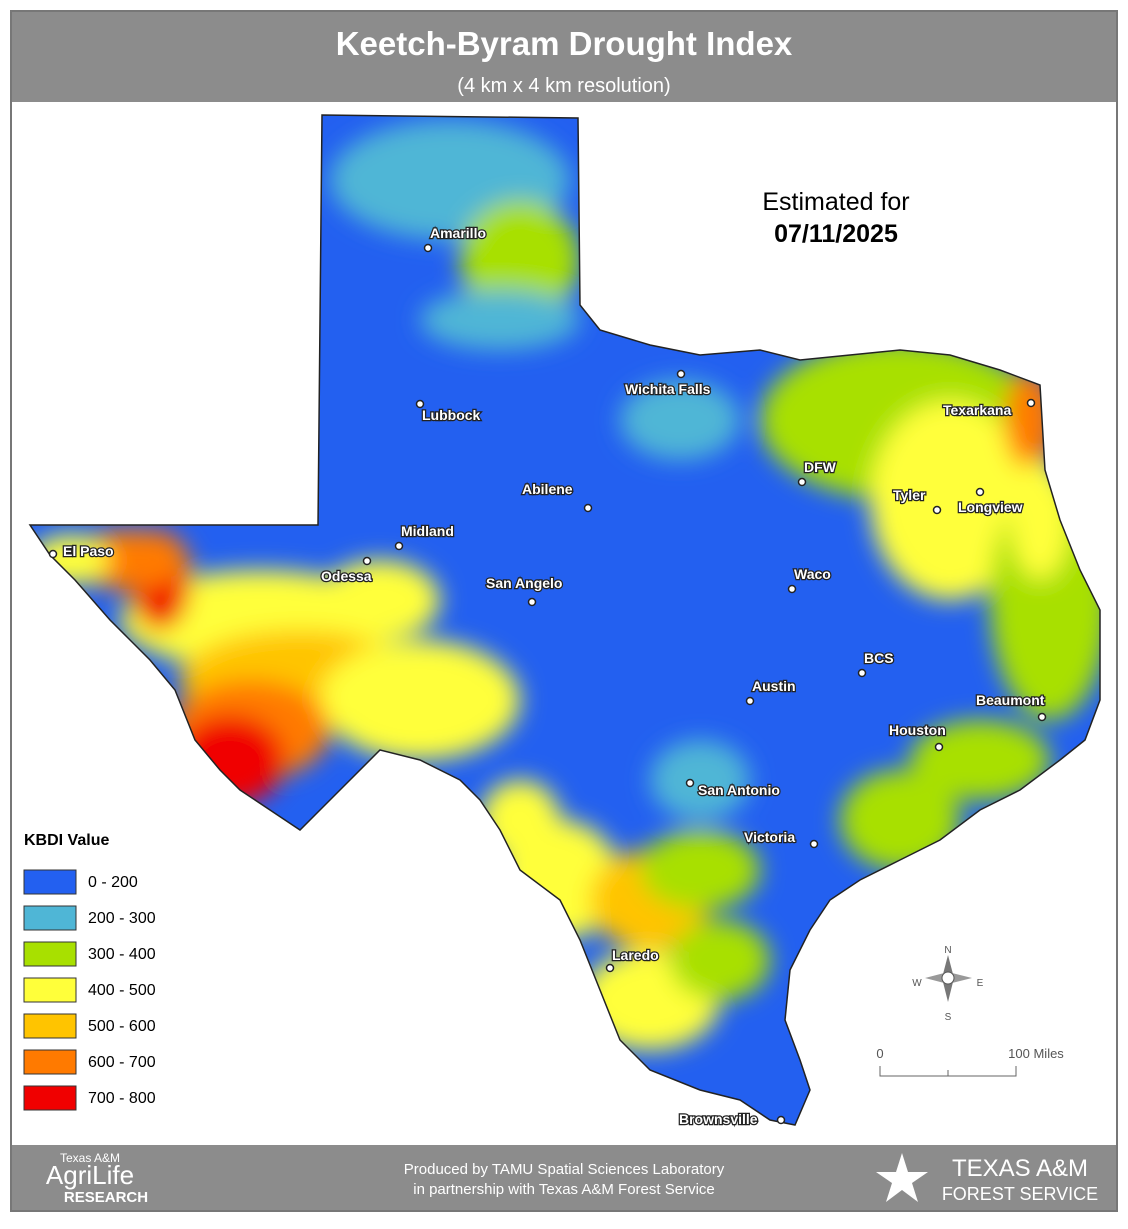  Describe the element at coordinates (122, 1026) in the screenshot. I see `legend-label: 500 - 600` at that location.